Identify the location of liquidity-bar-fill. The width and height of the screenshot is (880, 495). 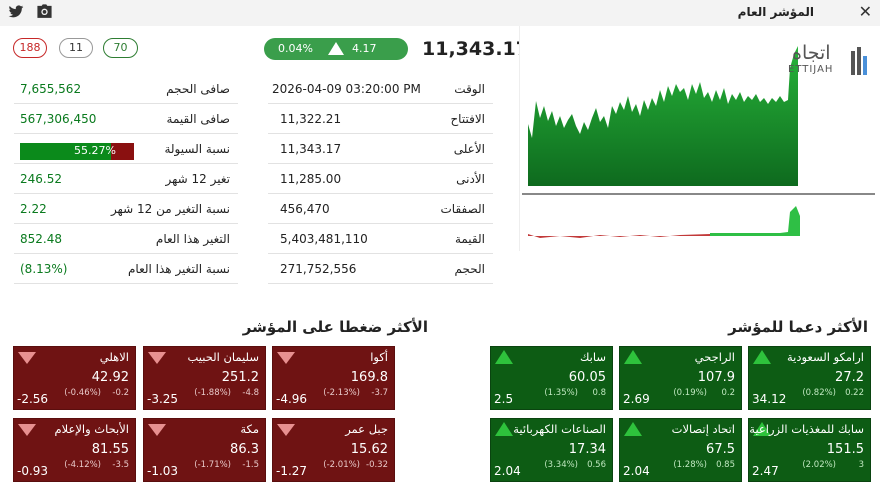
(66, 151).